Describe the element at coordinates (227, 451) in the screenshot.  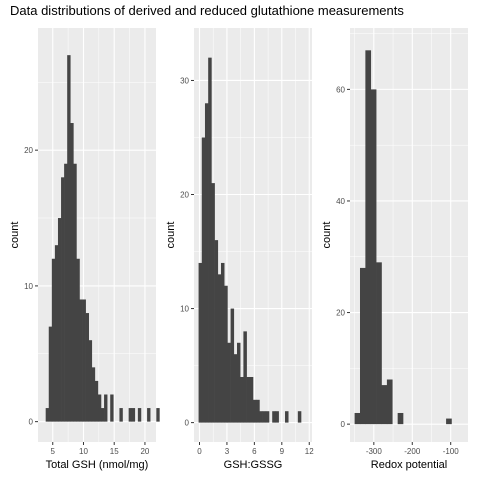
I see `x-tick-label: 3` at that location.